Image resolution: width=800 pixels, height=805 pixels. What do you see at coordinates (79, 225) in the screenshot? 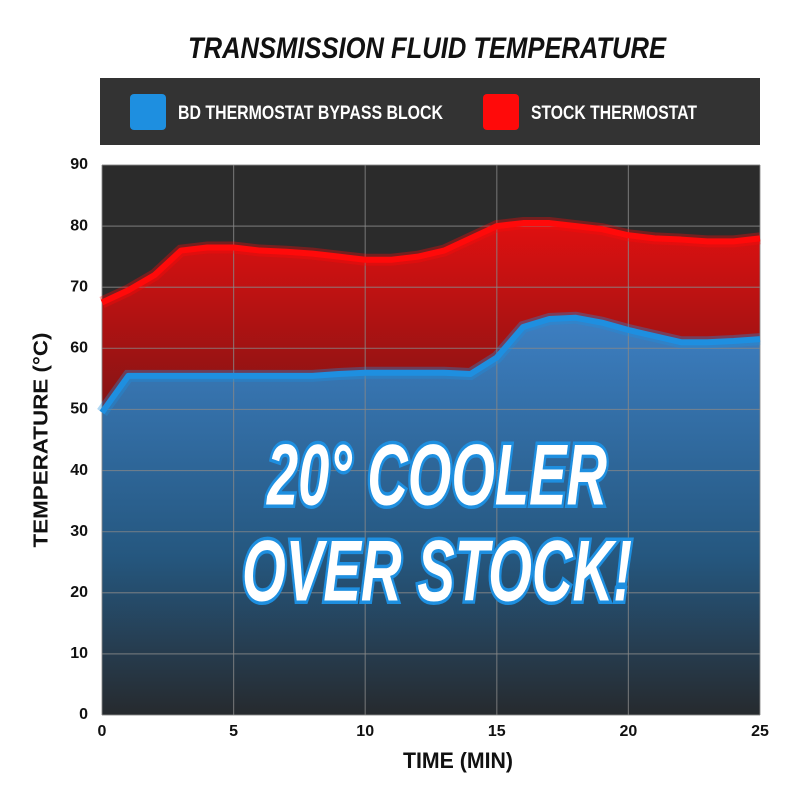
I see `y-tick-label: 80` at bounding box center [79, 225].